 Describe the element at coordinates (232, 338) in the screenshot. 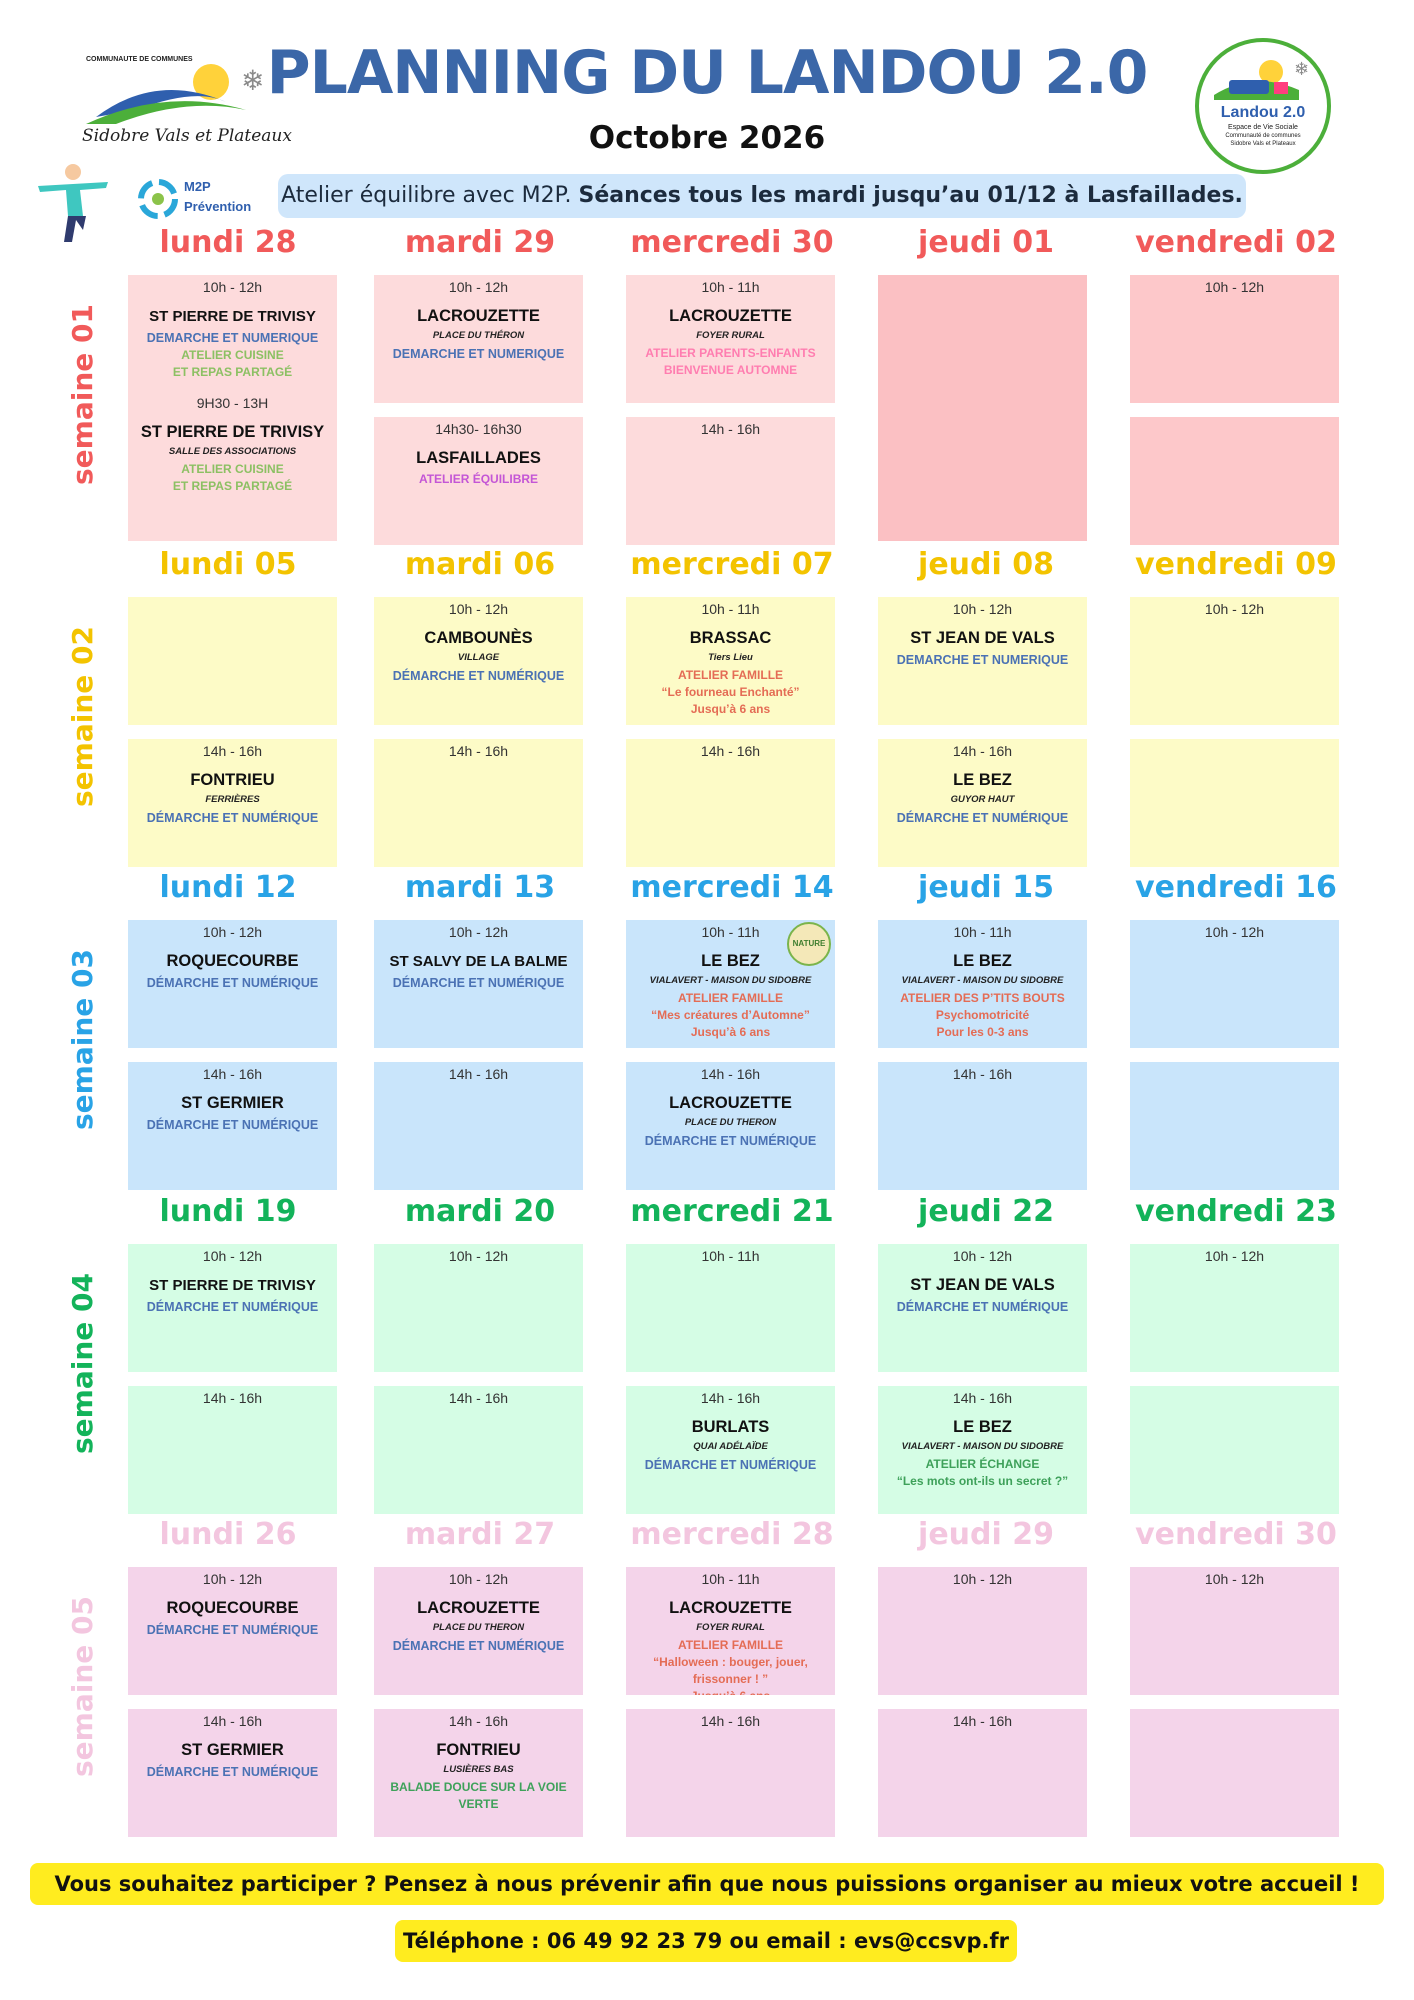

I see `activity-label: DEMARCHE ET NUMERIQUE` at that location.